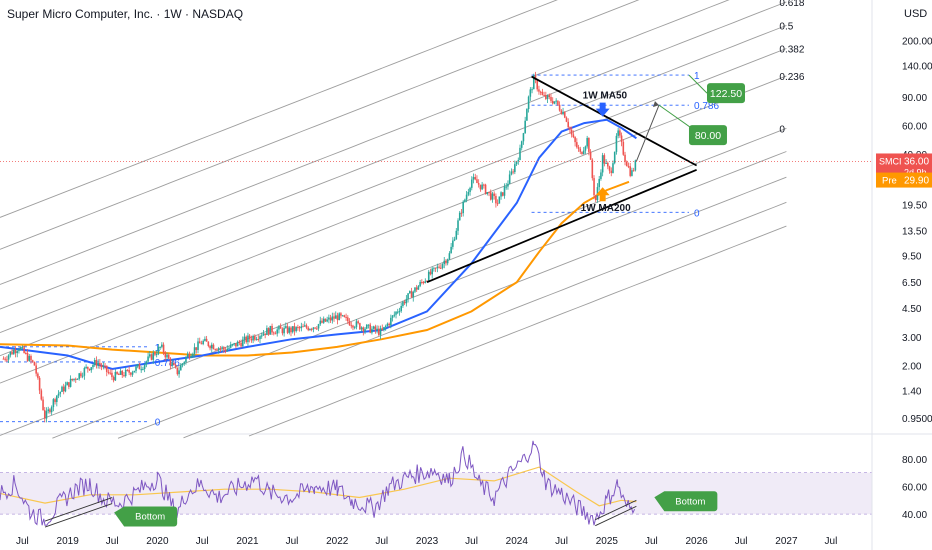  I want to click on rsi-line, so click(318, 483).